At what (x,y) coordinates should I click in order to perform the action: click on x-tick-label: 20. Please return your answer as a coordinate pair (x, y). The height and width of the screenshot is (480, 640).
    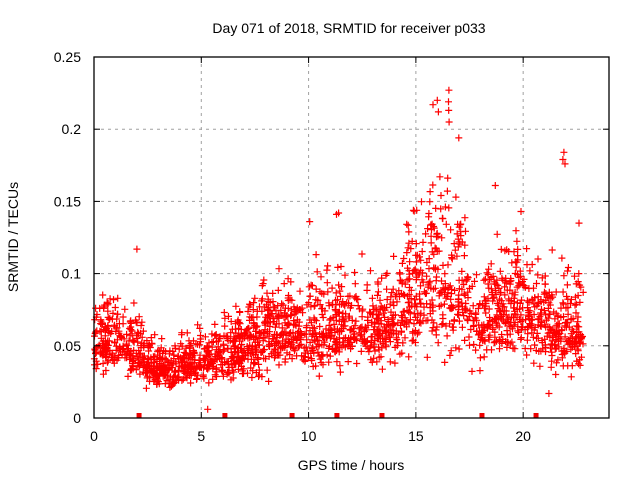
    Looking at the image, I should click on (523, 436).